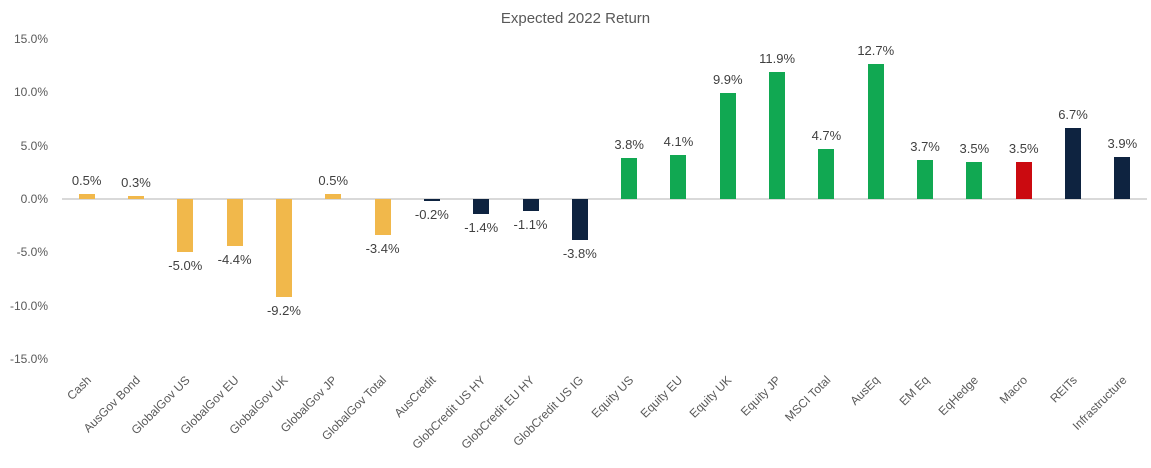 The width and height of the screenshot is (1151, 468). I want to click on bar-value-label: 11.9%, so click(777, 59).